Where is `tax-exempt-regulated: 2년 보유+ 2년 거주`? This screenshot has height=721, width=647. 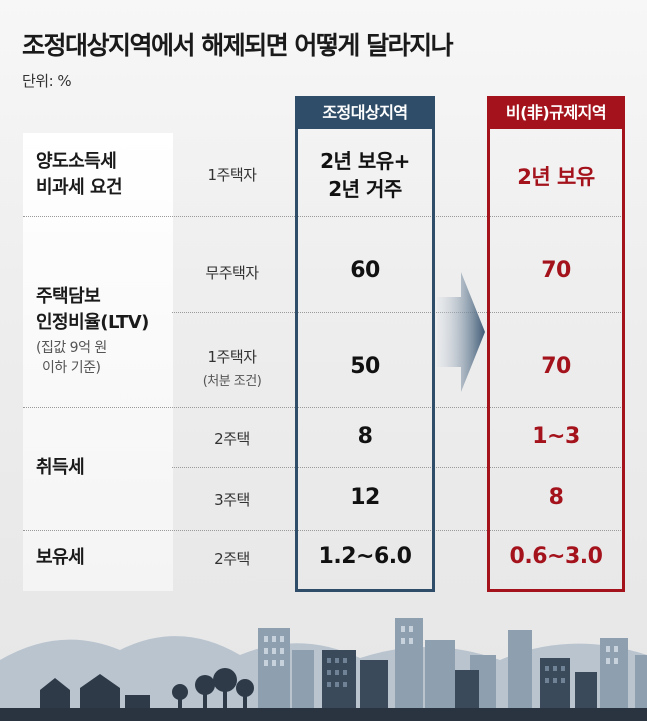
tax-exempt-regulated: 2년 보유+ 2년 거주 is located at coordinates (365, 175).